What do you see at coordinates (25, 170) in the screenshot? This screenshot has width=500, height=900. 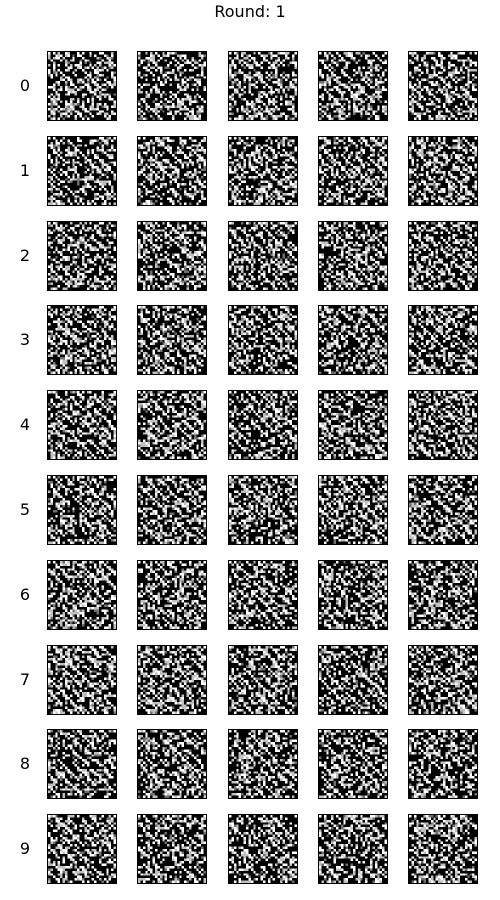 I see `row-label: 1` at bounding box center [25, 170].